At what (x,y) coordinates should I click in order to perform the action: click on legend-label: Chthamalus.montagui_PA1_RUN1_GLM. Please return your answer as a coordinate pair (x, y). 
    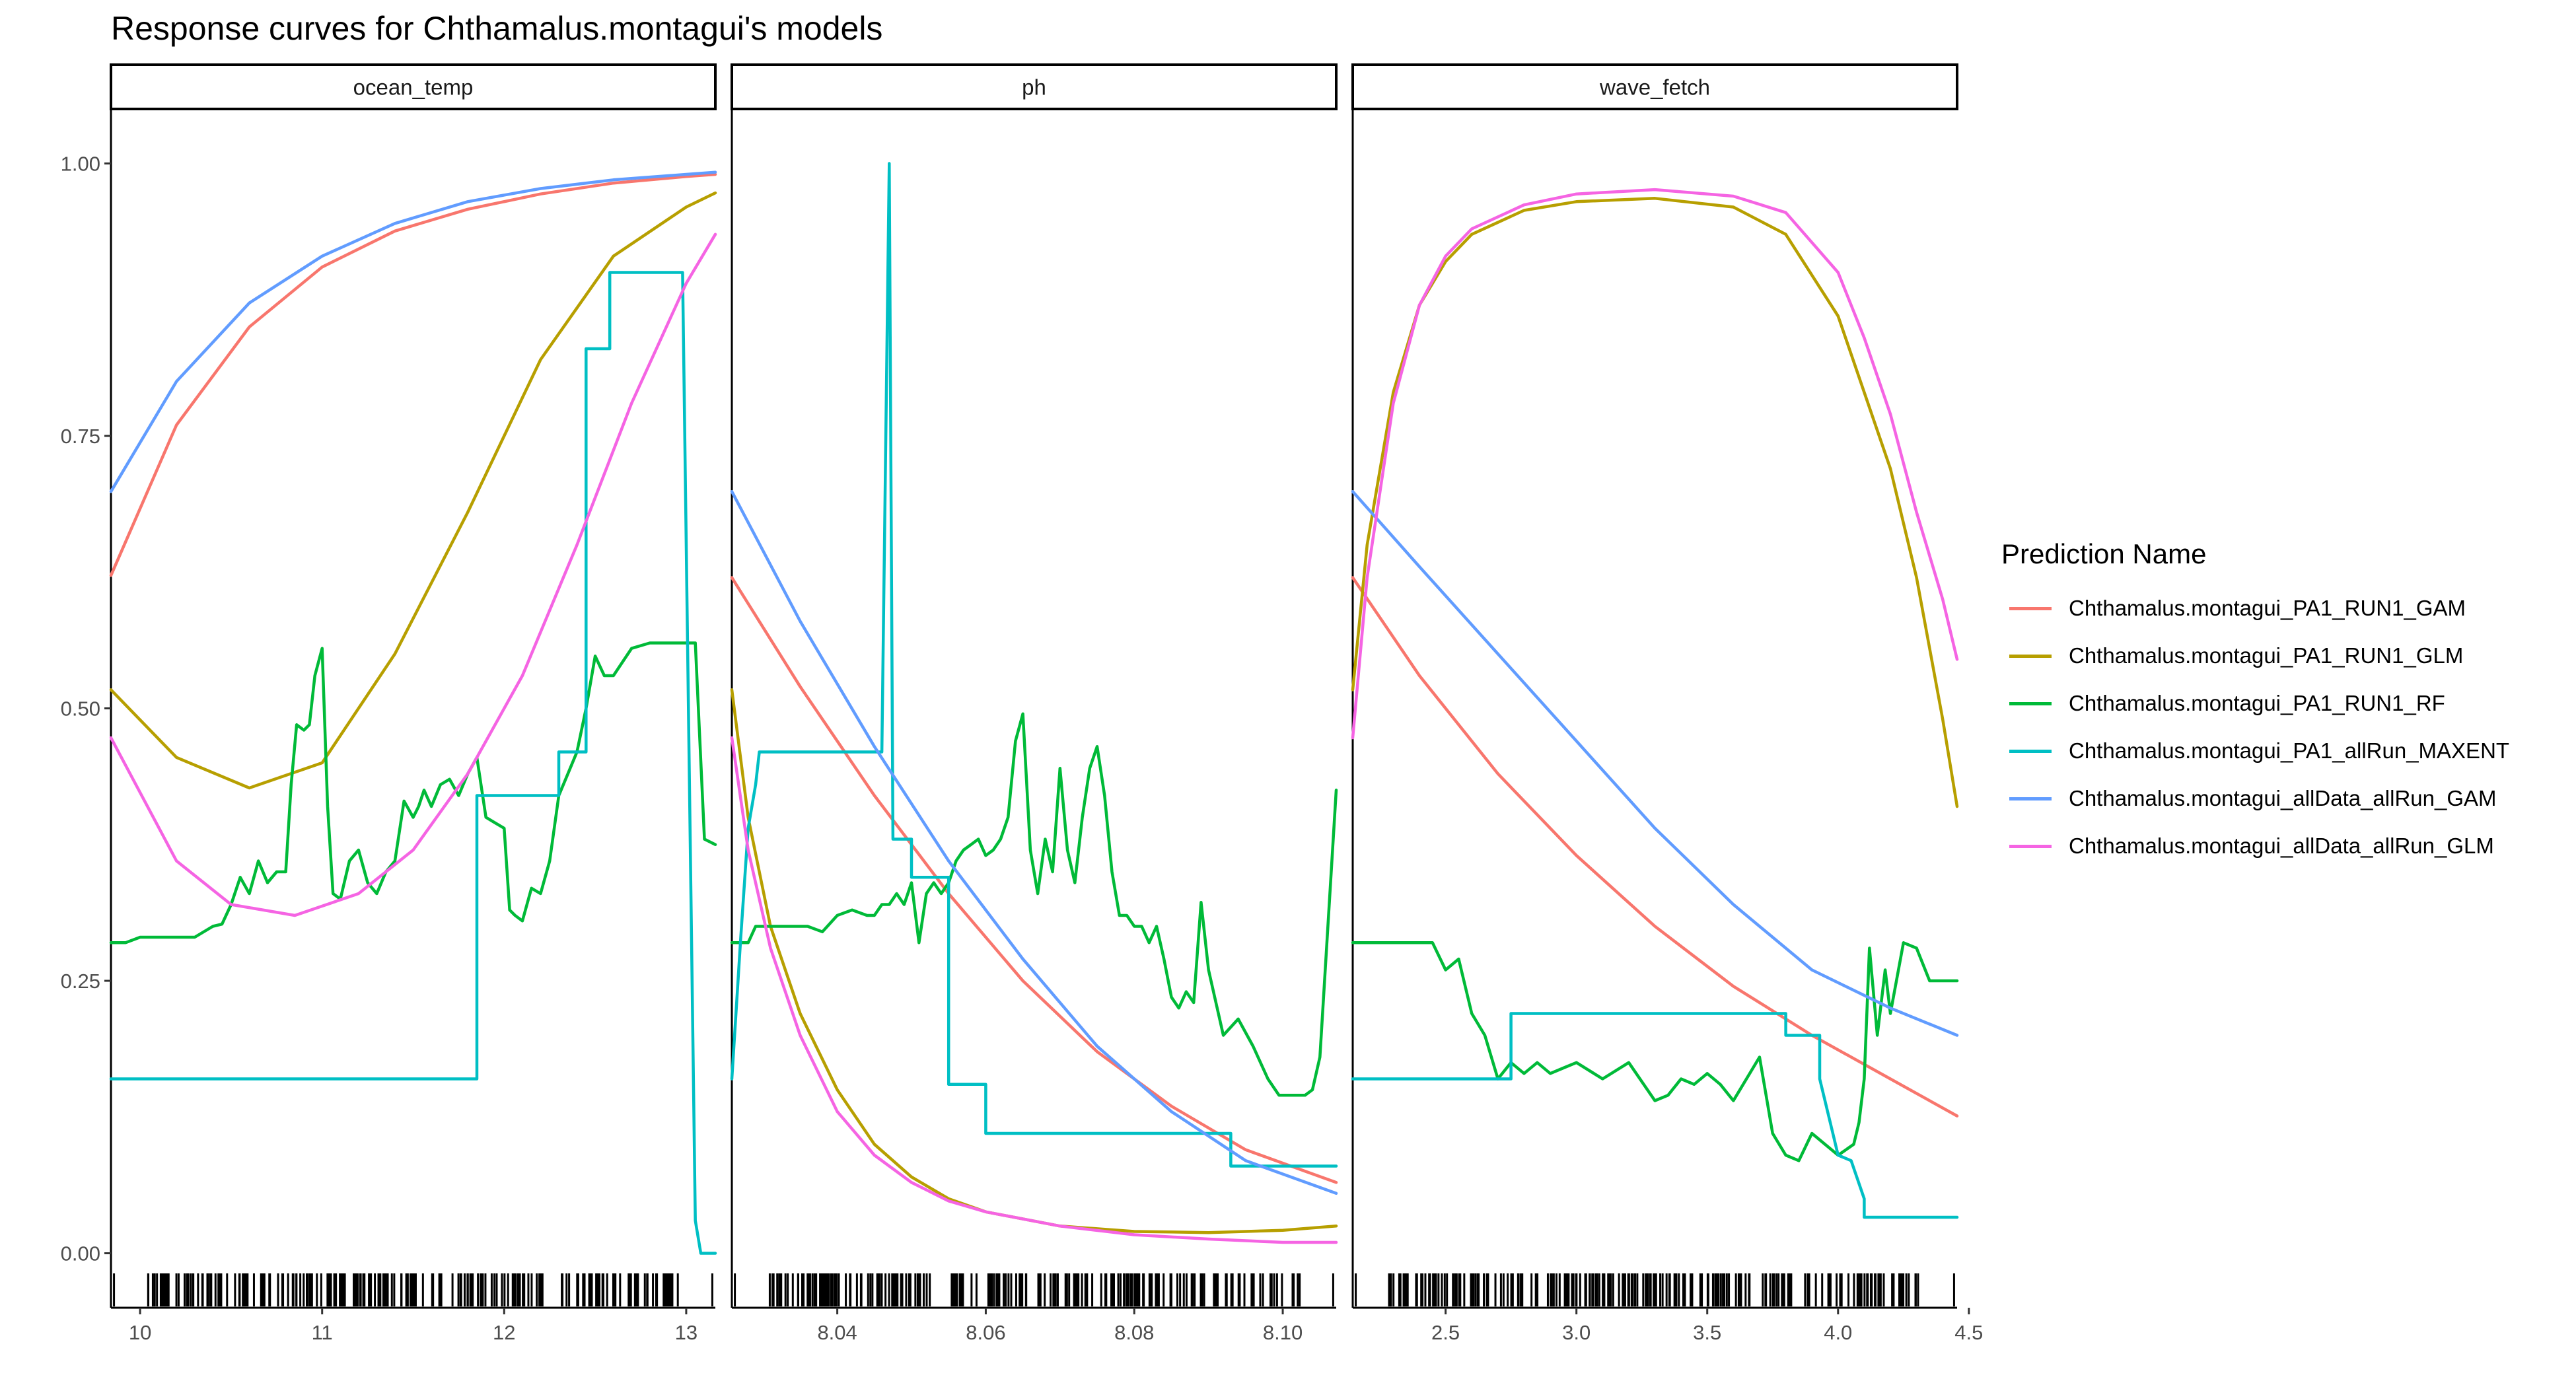
    Looking at the image, I should click on (2267, 655).